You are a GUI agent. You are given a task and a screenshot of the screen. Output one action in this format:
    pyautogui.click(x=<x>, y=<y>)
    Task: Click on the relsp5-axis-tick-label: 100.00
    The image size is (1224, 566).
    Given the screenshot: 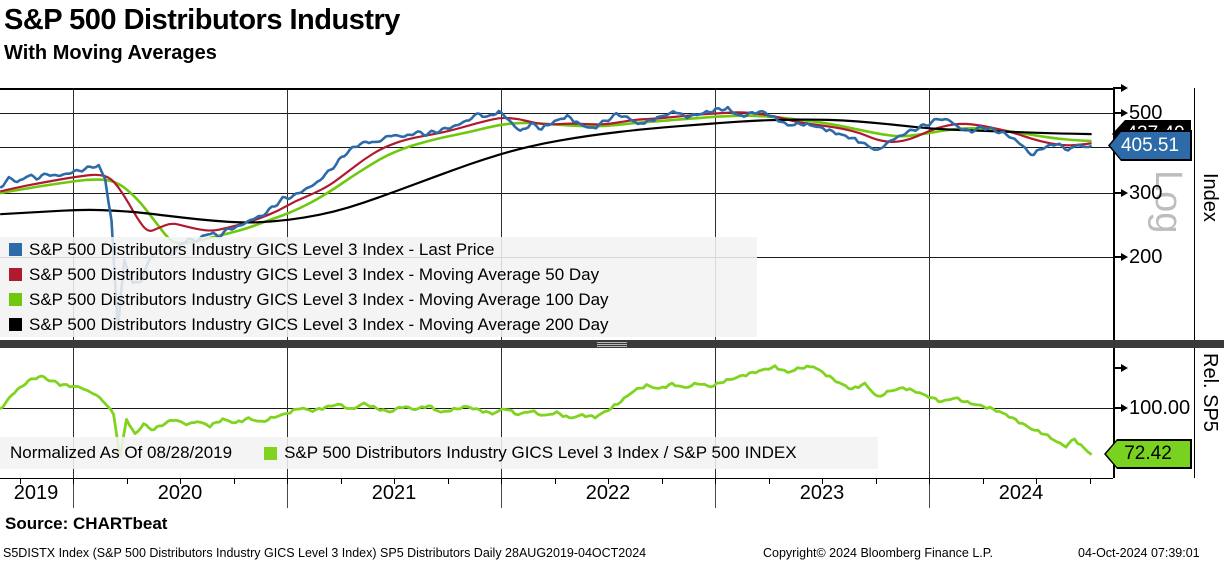 What is the action you would take?
    pyautogui.click(x=1160, y=408)
    